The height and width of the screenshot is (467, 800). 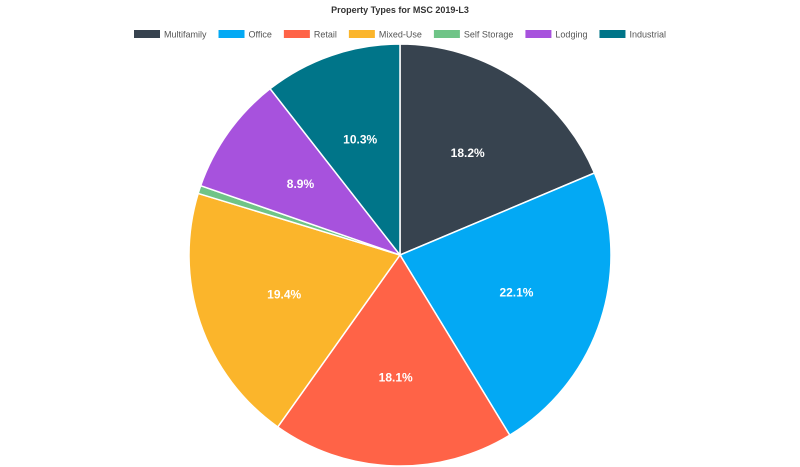 What do you see at coordinates (516, 293) in the screenshot?
I see `slice-label-office: 22.1%` at bounding box center [516, 293].